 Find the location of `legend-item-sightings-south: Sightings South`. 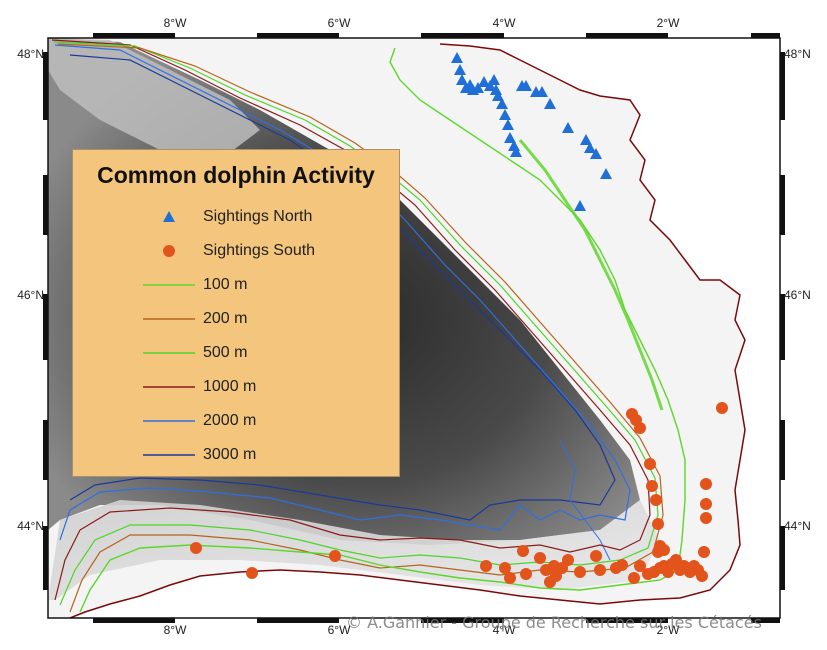

legend-item-sightings-south: Sightings South is located at coordinates (236, 252).